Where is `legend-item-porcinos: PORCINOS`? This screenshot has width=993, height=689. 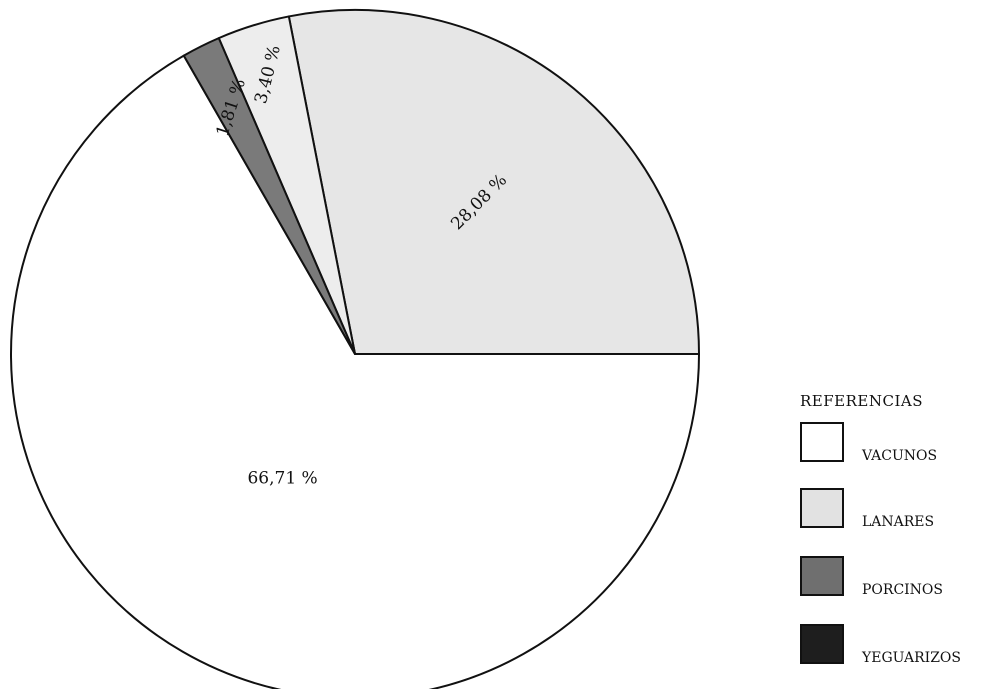
legend-item-porcinos: PORCINOS is located at coordinates (895, 580).